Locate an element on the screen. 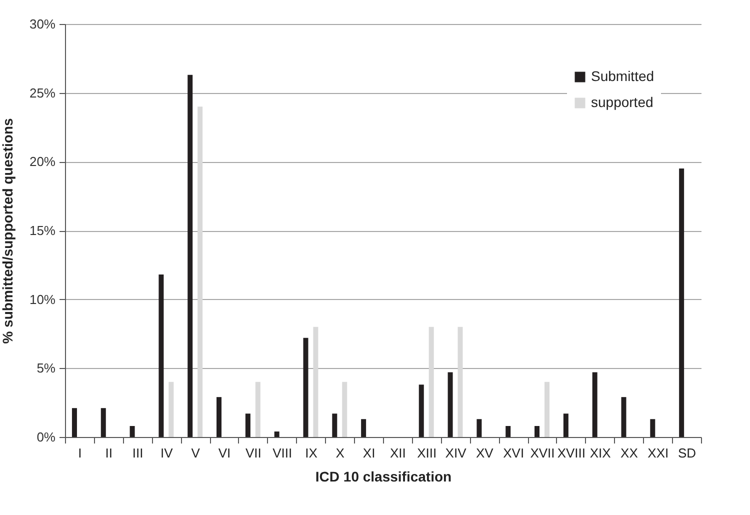 The image size is (750, 515). x-tick-label: XIV is located at coordinates (456, 453).